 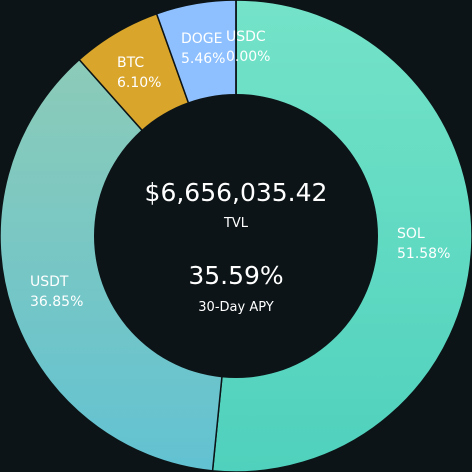 What do you see at coordinates (246, 37) in the screenshot?
I see `slice-label-usdc: USDC` at bounding box center [246, 37].